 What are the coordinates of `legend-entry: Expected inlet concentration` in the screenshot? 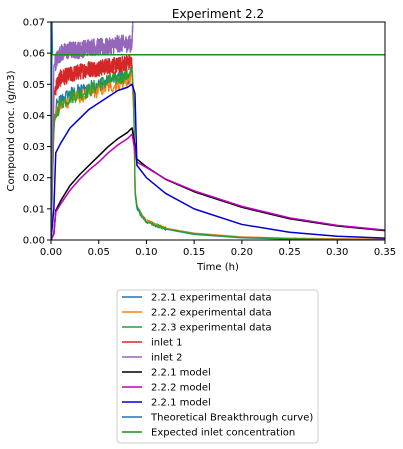 It's located at (208, 433).